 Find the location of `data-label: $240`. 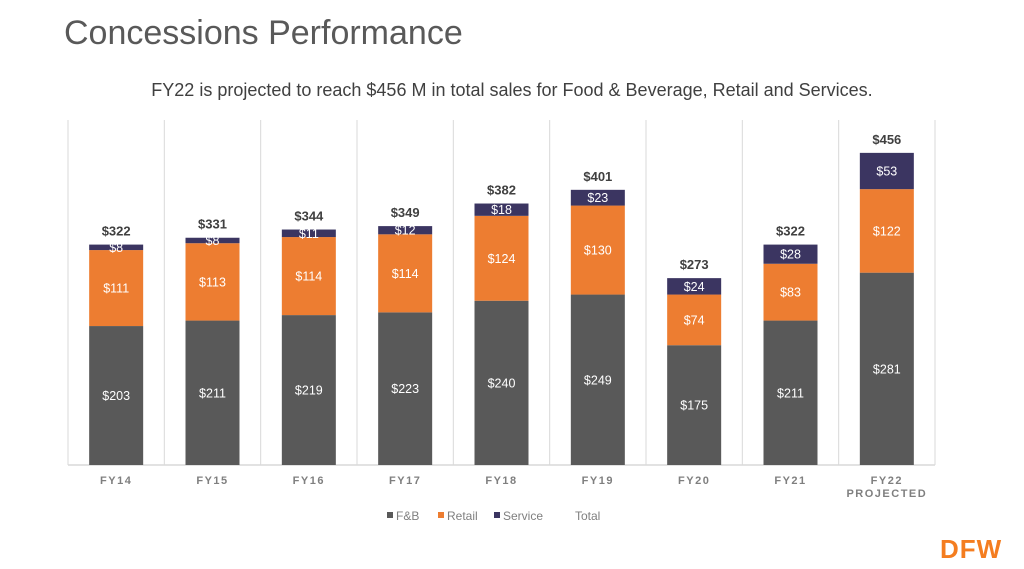

data-label: $240 is located at coordinates (502, 383).